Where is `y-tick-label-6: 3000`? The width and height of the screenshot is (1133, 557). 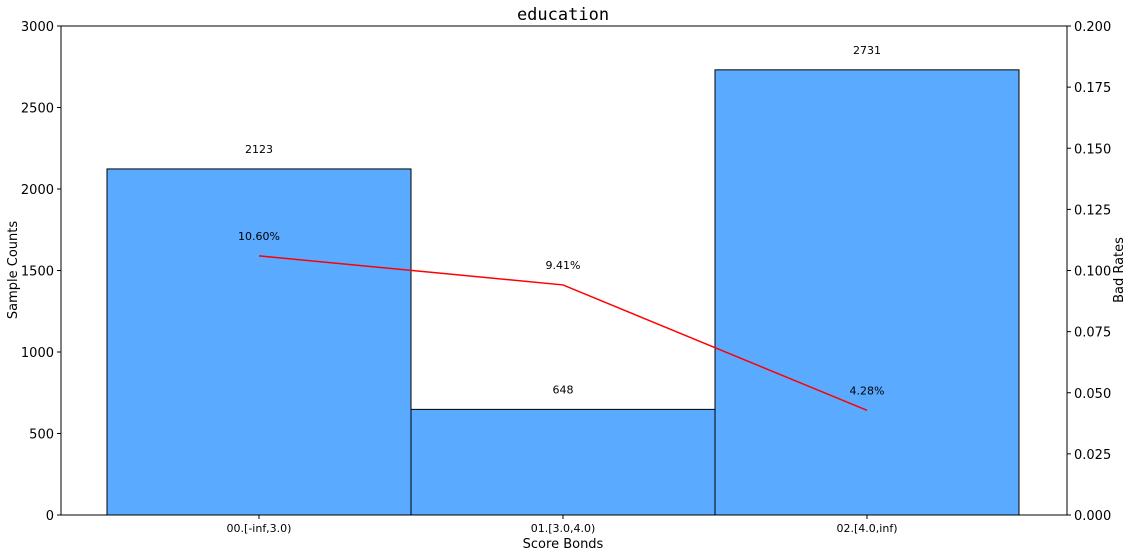
y-tick-label-6: 3000 is located at coordinates (37, 27).